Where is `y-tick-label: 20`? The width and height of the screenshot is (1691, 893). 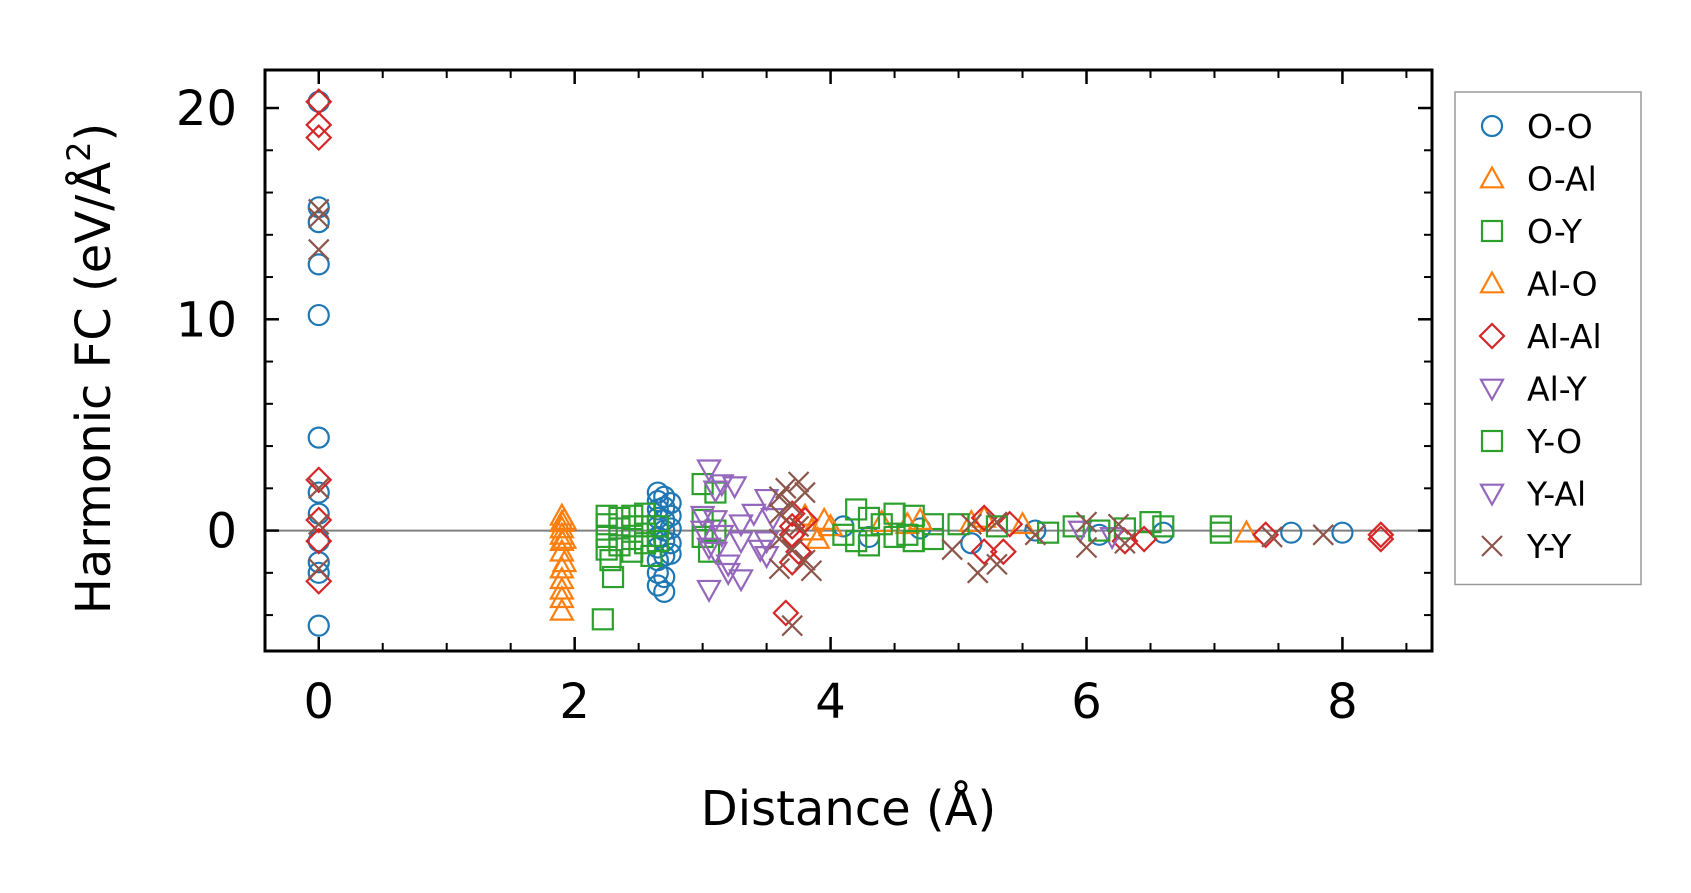 y-tick-label: 20 is located at coordinates (206, 109).